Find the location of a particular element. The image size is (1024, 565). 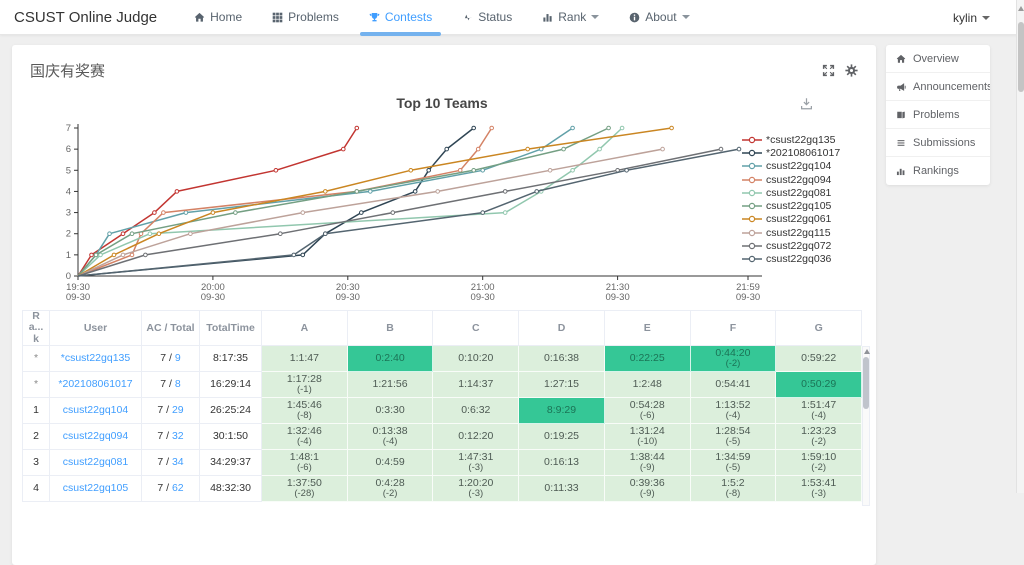

solve-time: 0:19:25 is located at coordinates (561, 436).